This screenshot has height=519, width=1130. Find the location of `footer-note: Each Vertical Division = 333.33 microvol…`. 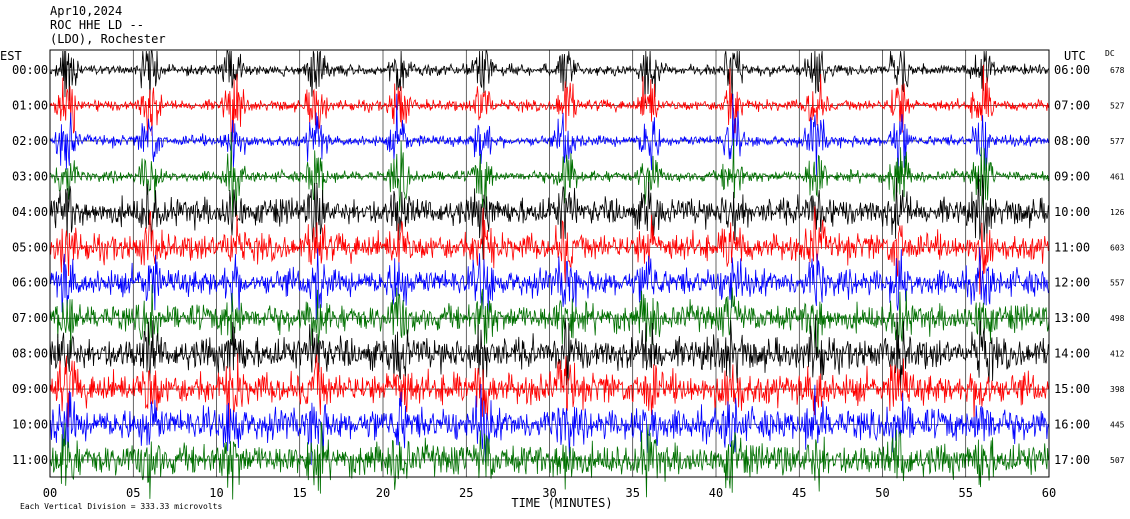

footer-note: Each Vertical Division = 333.33 microvol… is located at coordinates (121, 506).